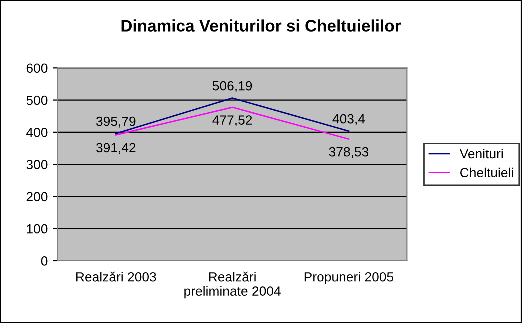 The image size is (522, 323). What do you see at coordinates (37, 69) in the screenshot?
I see `y-tick-label: 600` at bounding box center [37, 69].